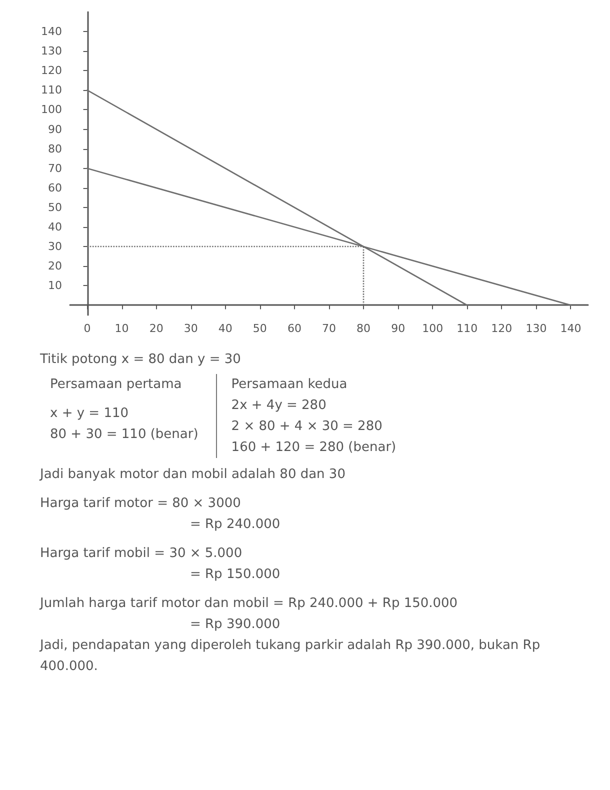 This screenshot has height=790, width=610. I want to click on y-tick-label: 140, so click(51, 31).